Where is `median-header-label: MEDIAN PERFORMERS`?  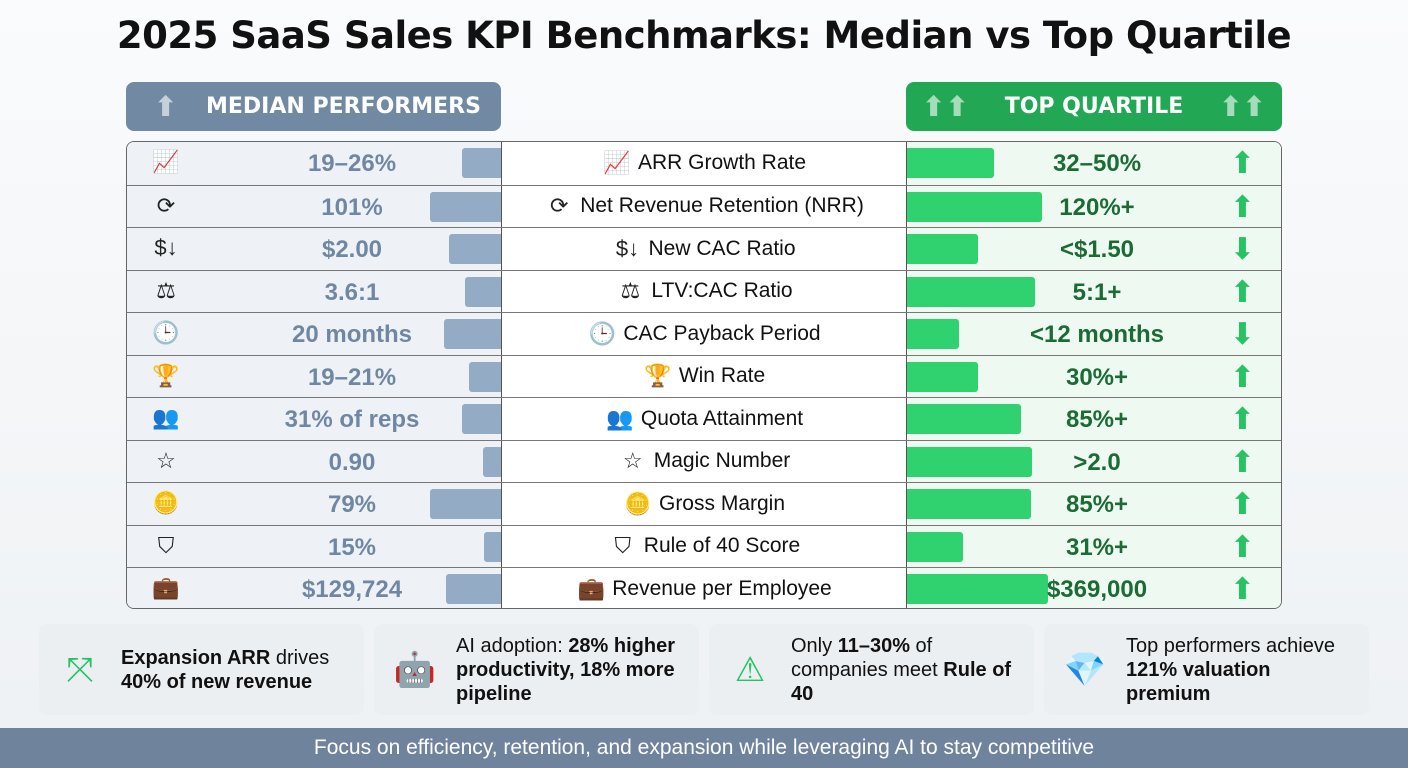
median-header-label: MEDIAN PERFORMERS is located at coordinates (343, 106).